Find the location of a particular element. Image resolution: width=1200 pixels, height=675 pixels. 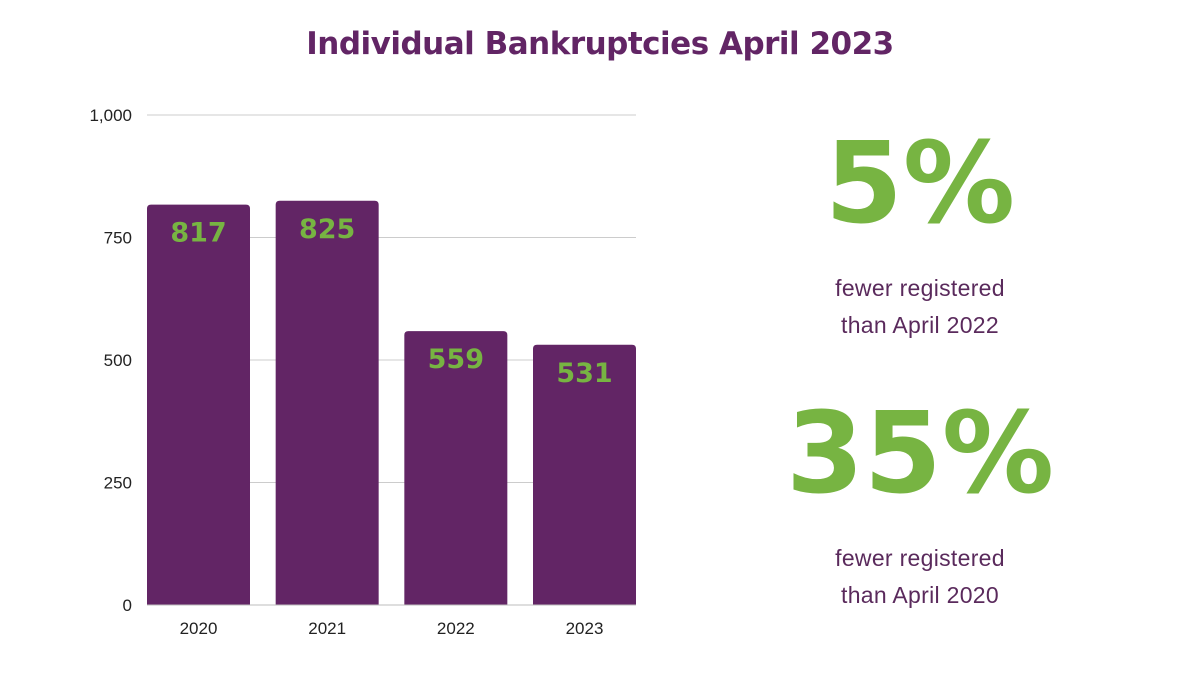

y-tick-label: 0 is located at coordinates (127, 605).